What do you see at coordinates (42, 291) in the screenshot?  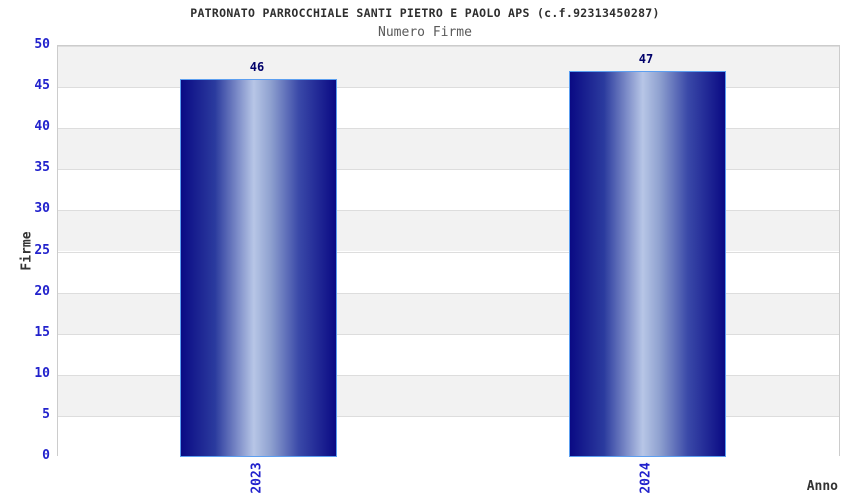 I see `y-tick-label: 20` at bounding box center [42, 291].